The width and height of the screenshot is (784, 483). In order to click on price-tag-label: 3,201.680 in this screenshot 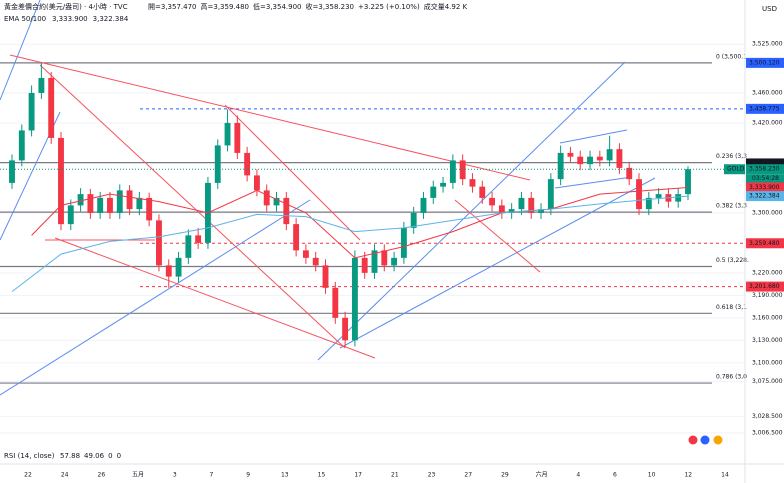, I will do `click(764, 286)`.